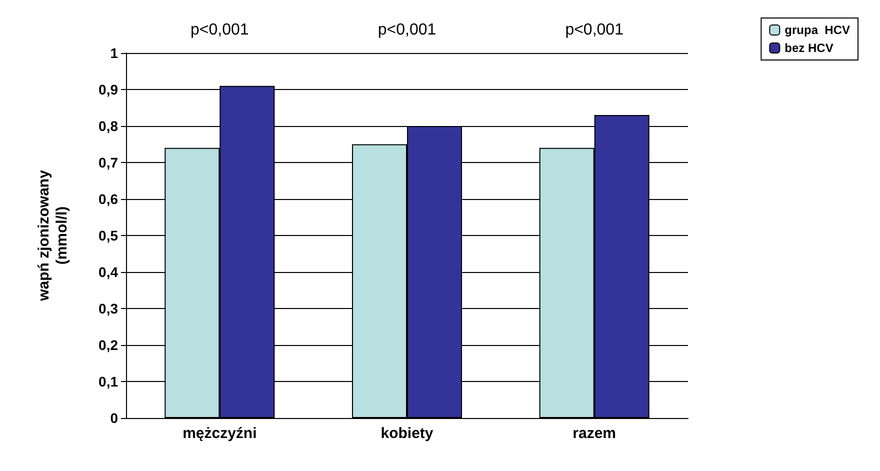 The height and width of the screenshot is (471, 880). What do you see at coordinates (108, 345) in the screenshot?
I see `y-tick-label: 0,2` at bounding box center [108, 345].